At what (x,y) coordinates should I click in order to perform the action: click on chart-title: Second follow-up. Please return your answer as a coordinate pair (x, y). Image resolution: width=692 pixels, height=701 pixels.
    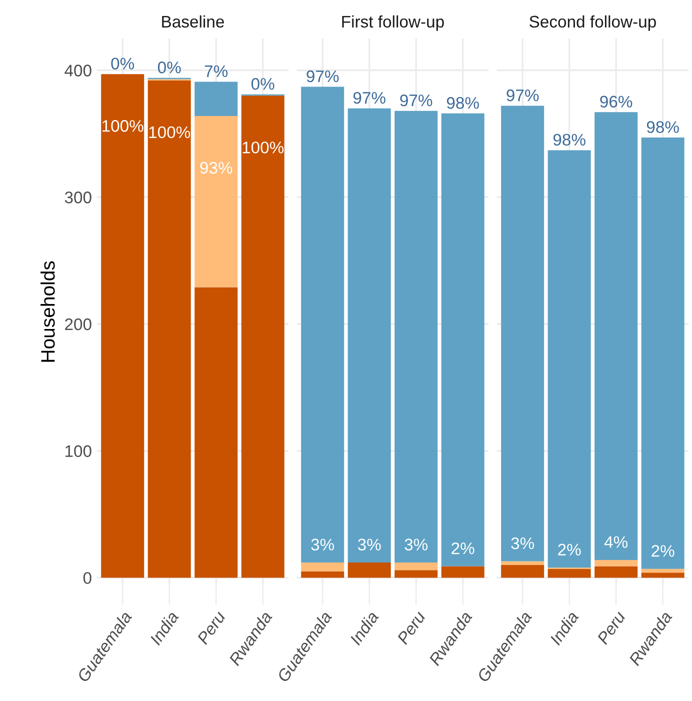
    Looking at the image, I should click on (593, 23).